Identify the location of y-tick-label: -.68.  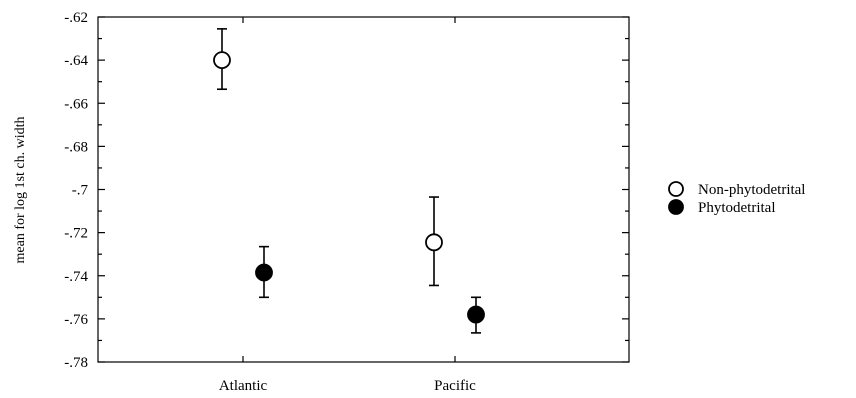
(76, 147).